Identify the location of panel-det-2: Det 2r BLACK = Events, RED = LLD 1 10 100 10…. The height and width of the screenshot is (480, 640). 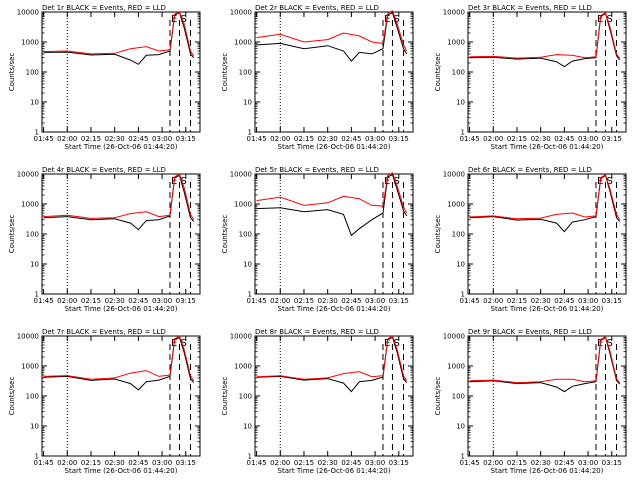
(317, 77).